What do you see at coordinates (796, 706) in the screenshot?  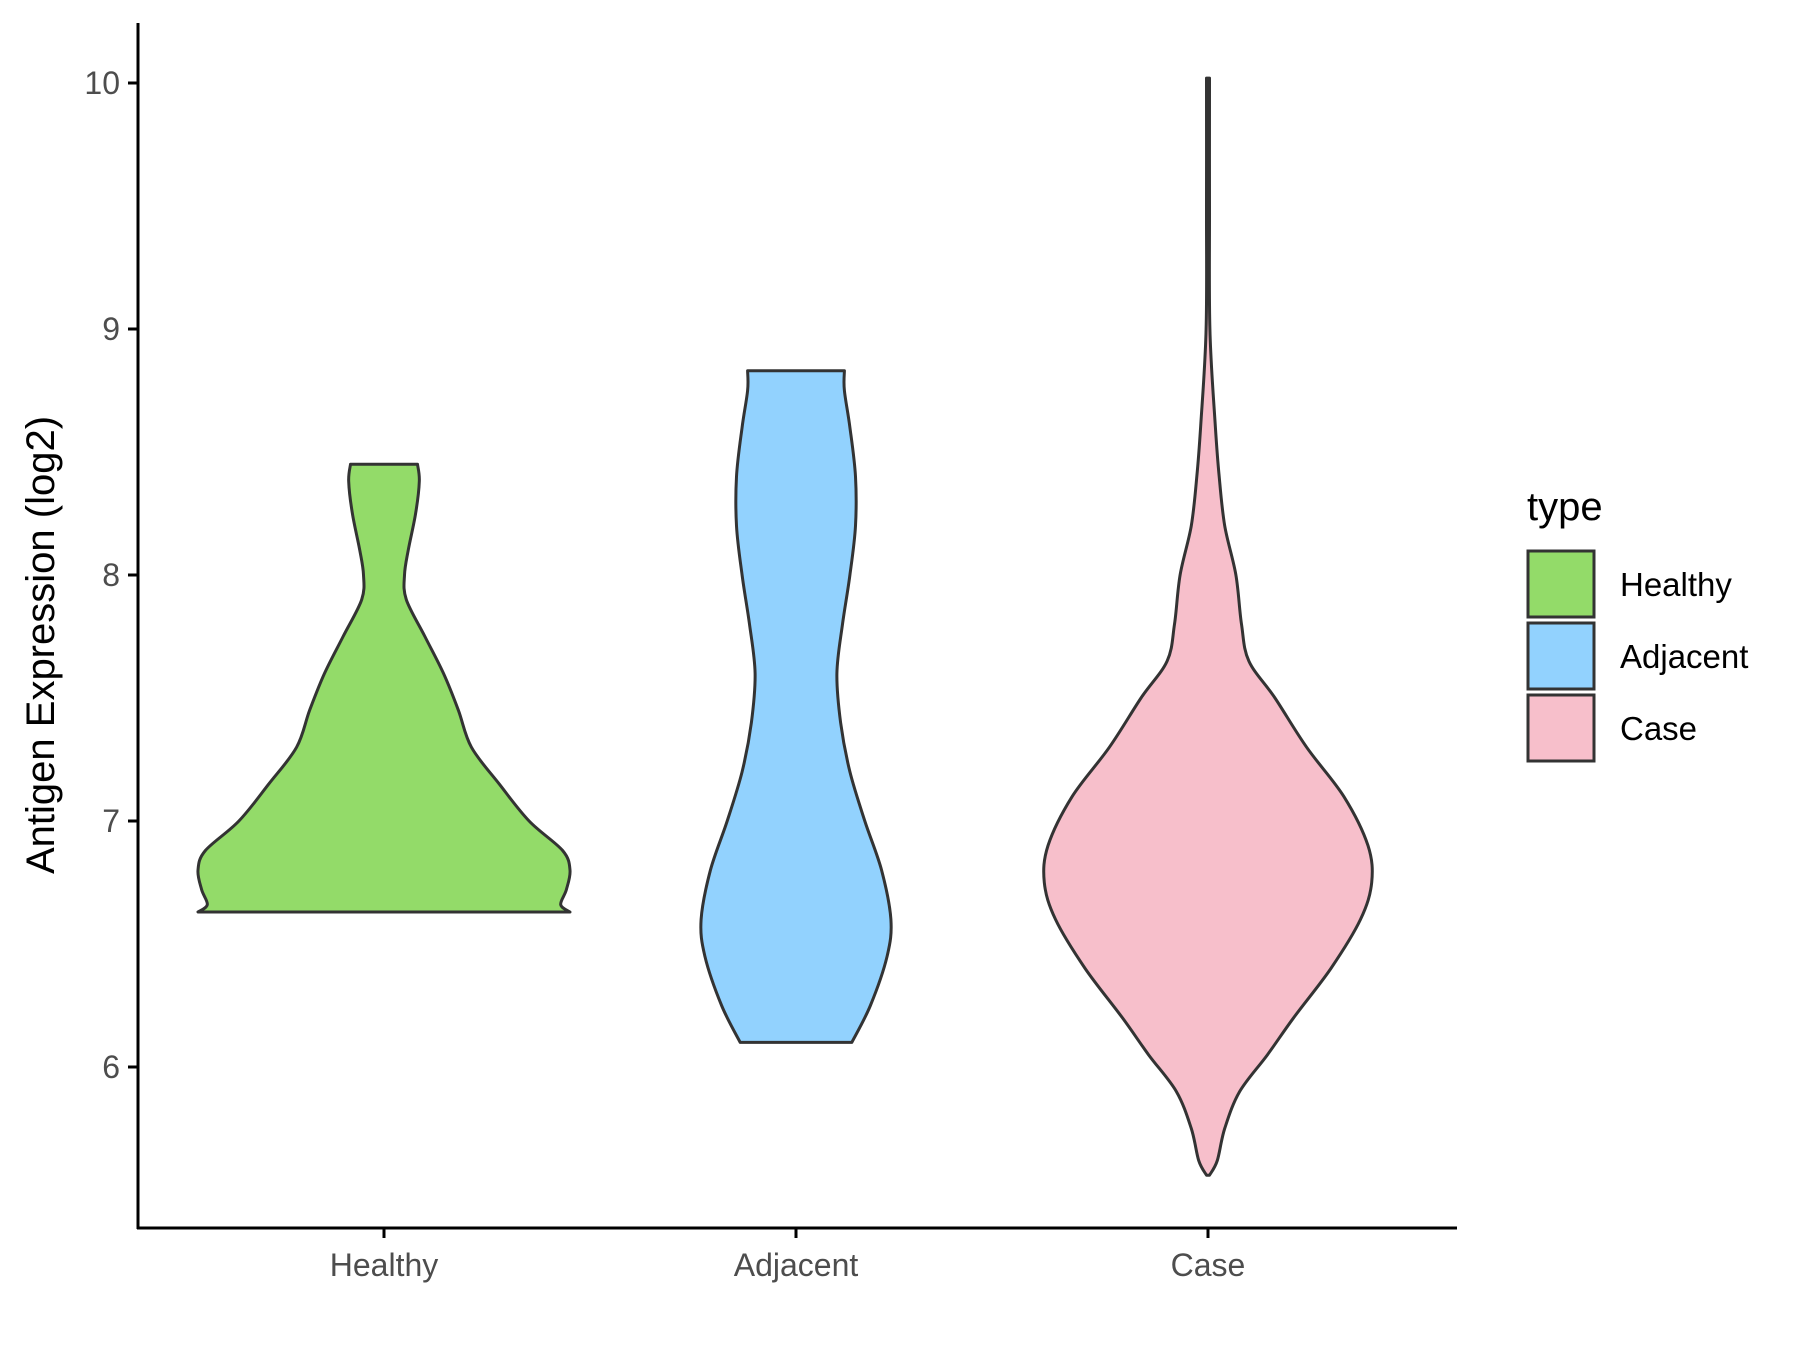 I see `violin-adjacent` at bounding box center [796, 706].